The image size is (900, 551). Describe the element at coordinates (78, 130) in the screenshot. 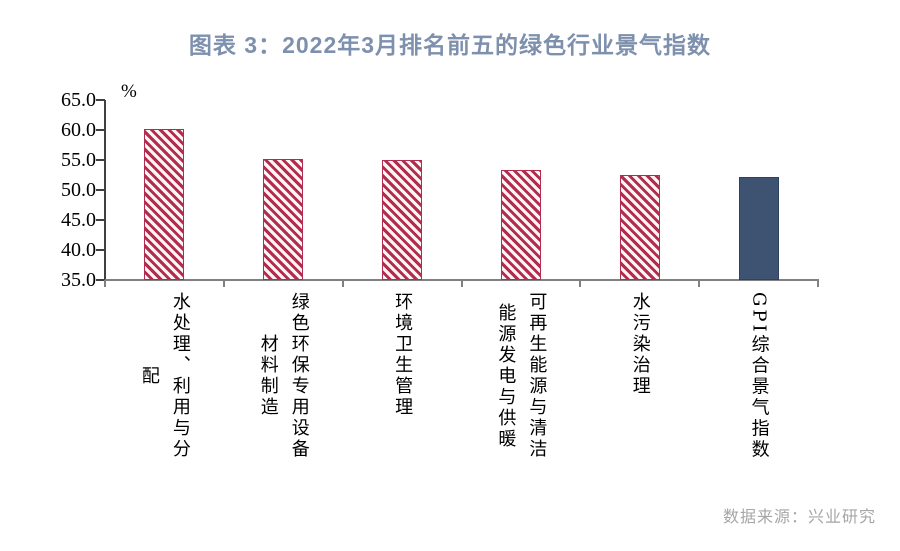

I see `y-tick-label: 60.0` at that location.